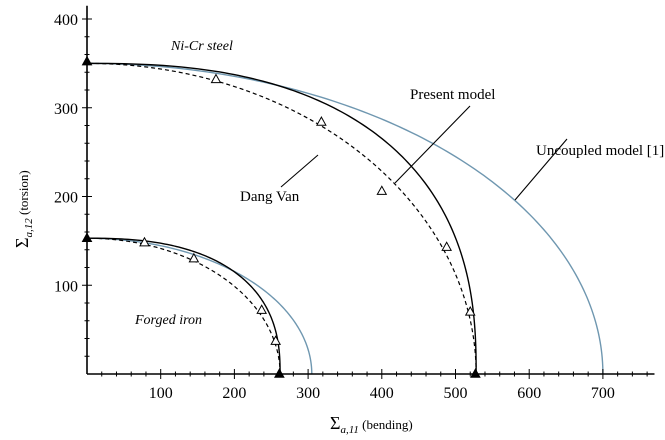 The image size is (665, 440). What do you see at coordinates (529, 393) in the screenshot?
I see `x-tick-label: 600` at bounding box center [529, 393].